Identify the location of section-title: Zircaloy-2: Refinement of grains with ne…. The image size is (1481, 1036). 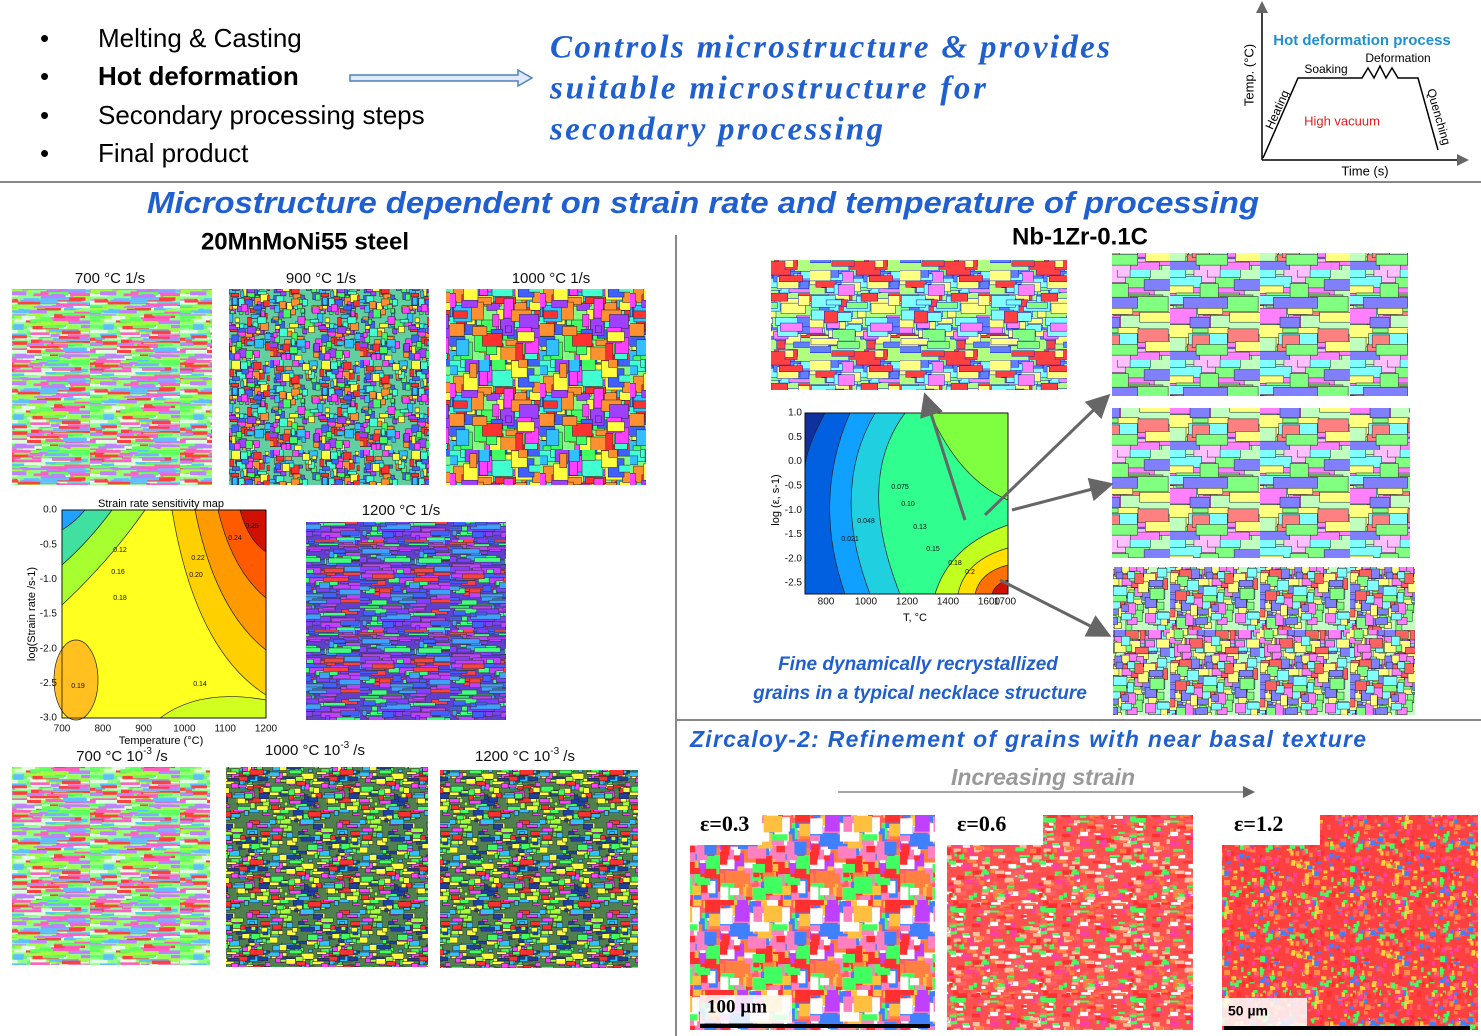
(1027, 739).